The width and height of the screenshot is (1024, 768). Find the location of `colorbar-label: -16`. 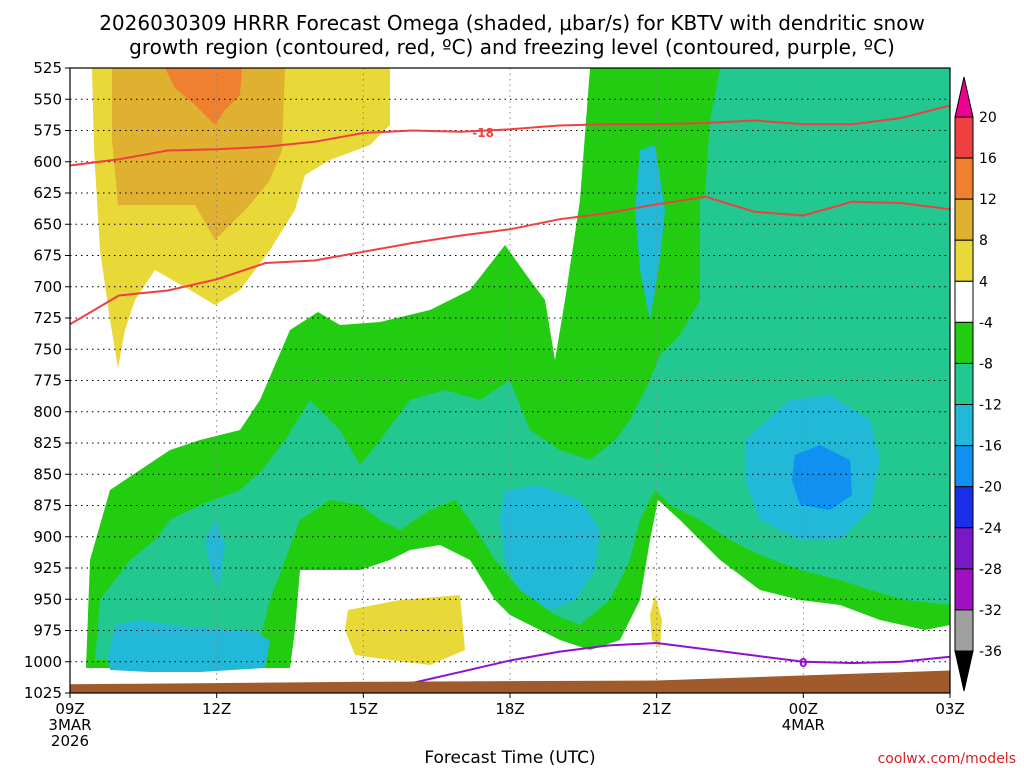

colorbar-label: -16 is located at coordinates (990, 447).